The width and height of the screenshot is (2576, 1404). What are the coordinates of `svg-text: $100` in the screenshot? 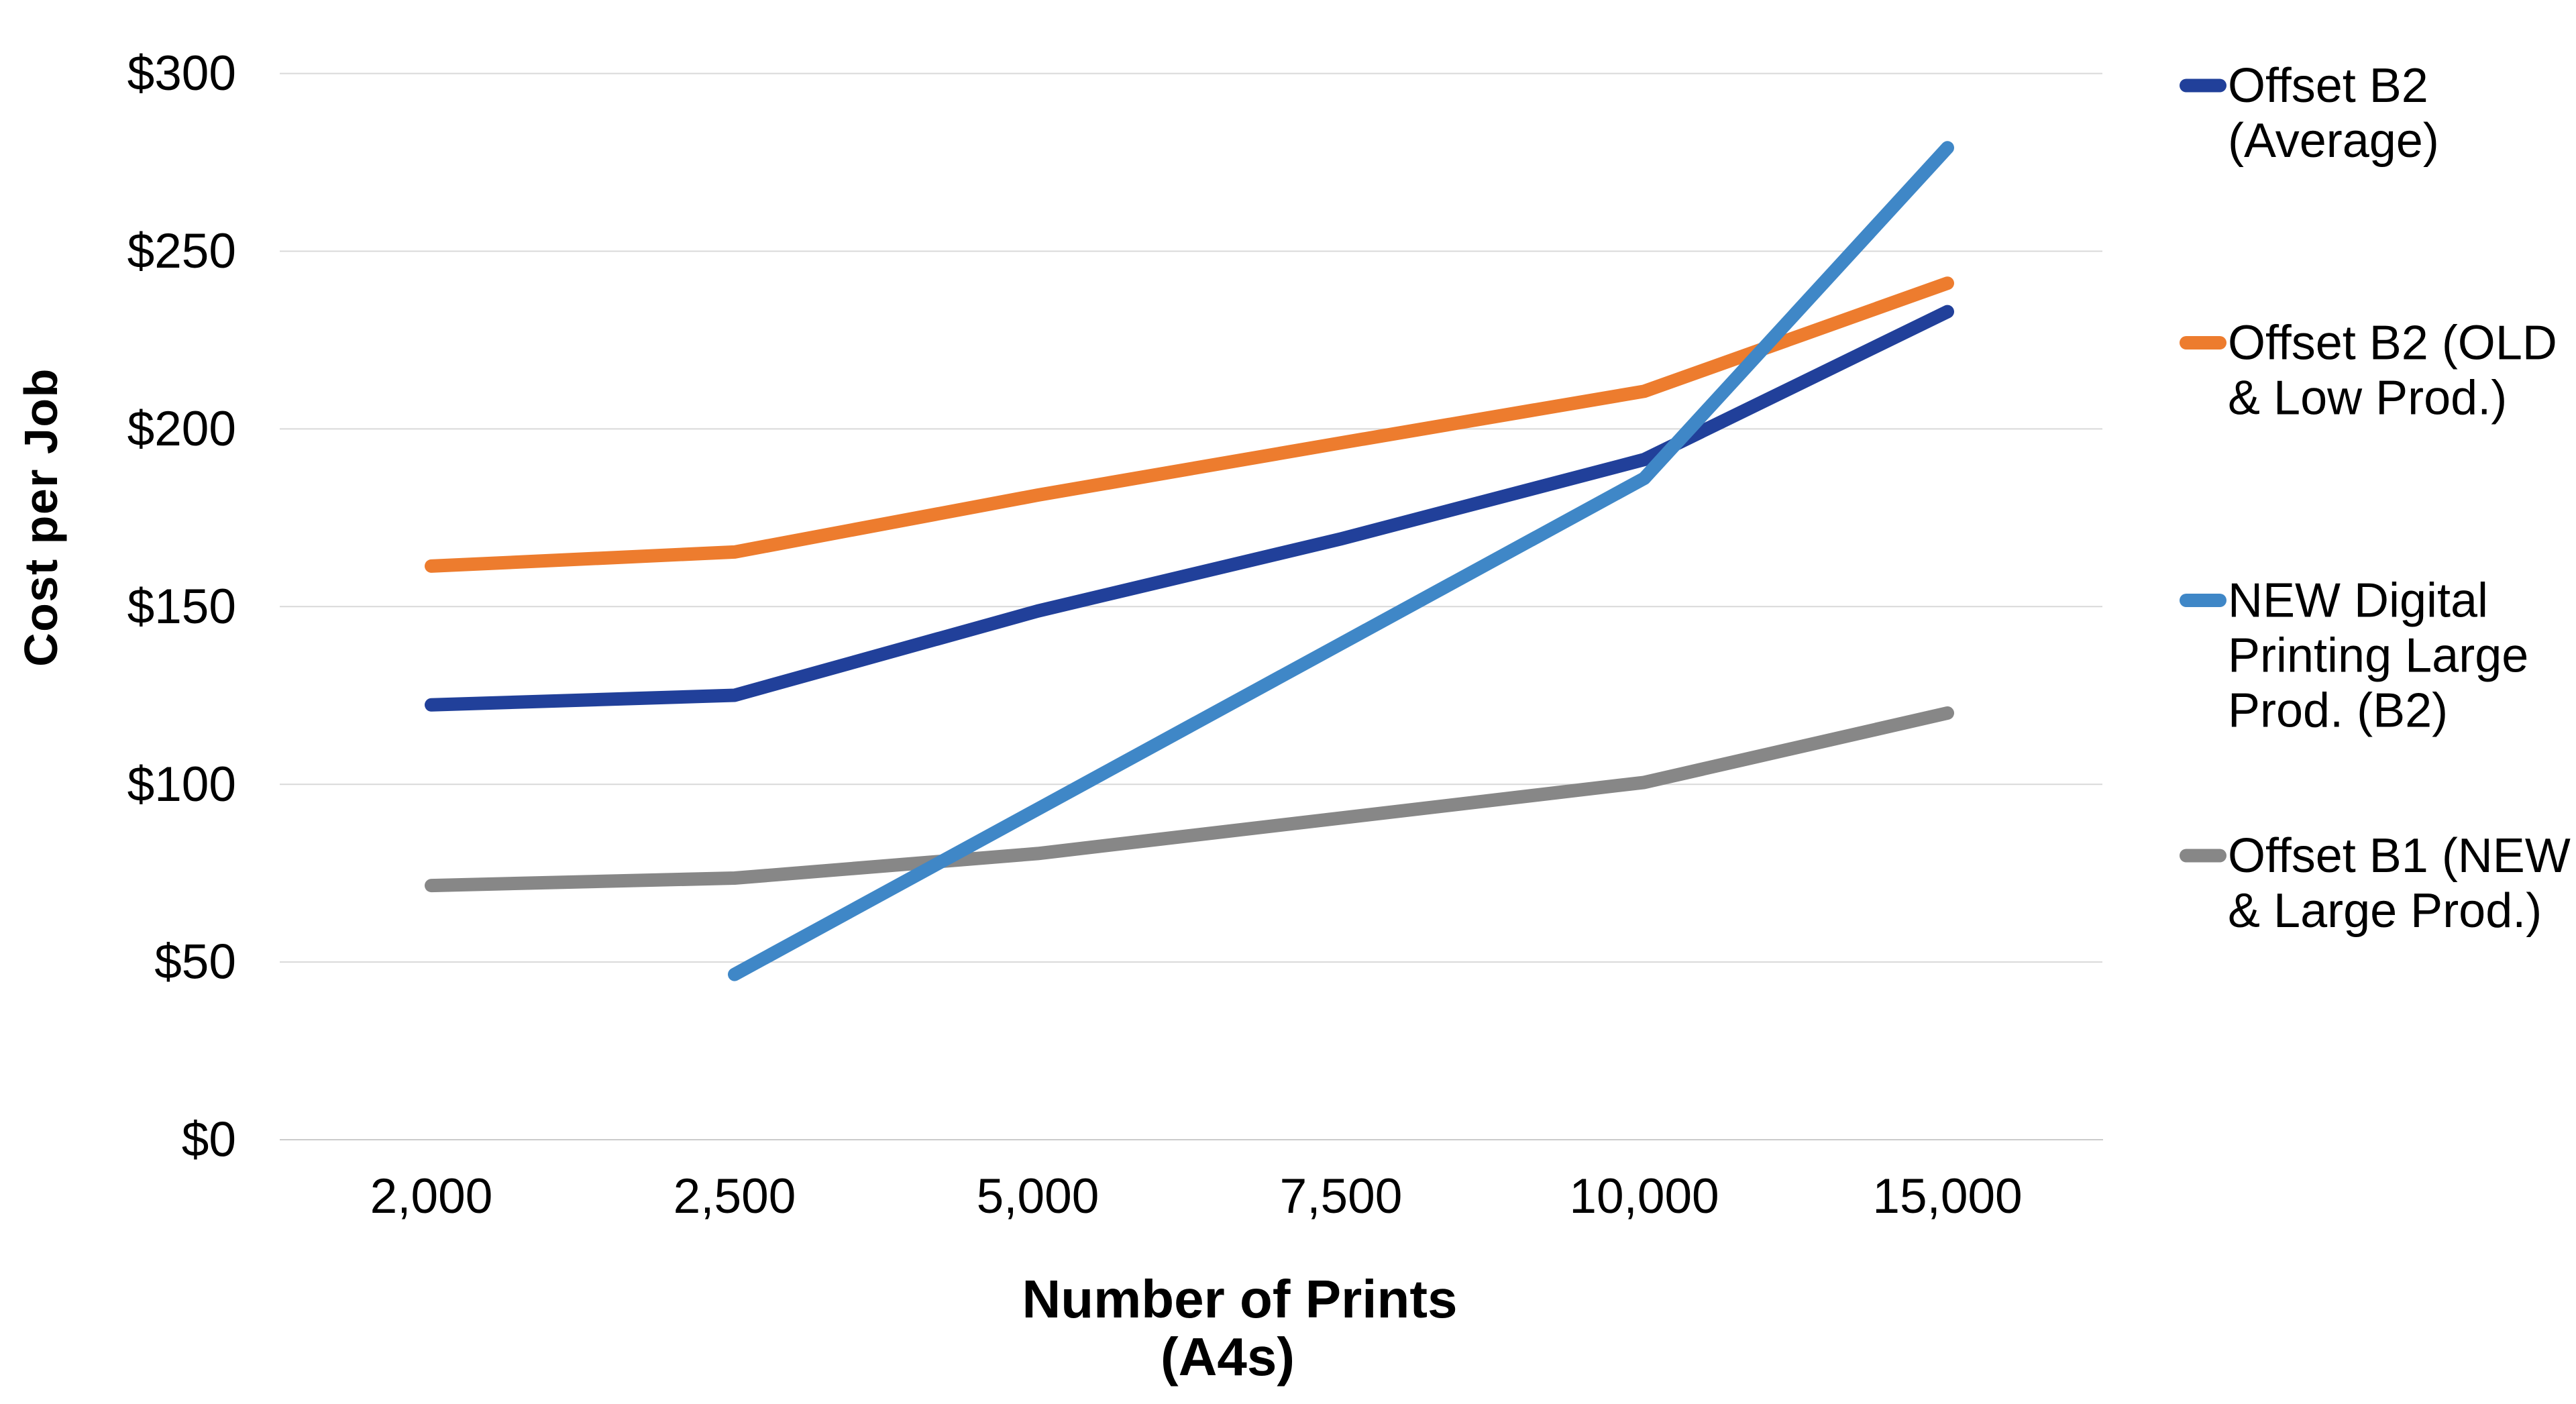 It's located at (181, 784).